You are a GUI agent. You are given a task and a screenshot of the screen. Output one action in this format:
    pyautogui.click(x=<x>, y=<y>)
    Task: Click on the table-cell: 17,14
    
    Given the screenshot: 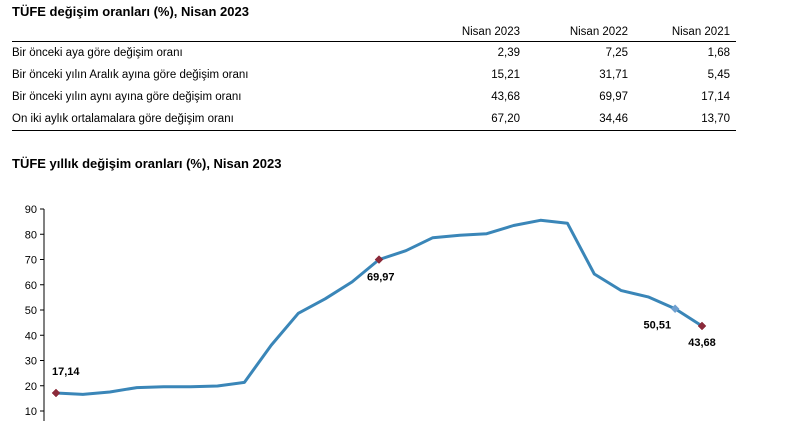 What is the action you would take?
    pyautogui.click(x=715, y=97)
    